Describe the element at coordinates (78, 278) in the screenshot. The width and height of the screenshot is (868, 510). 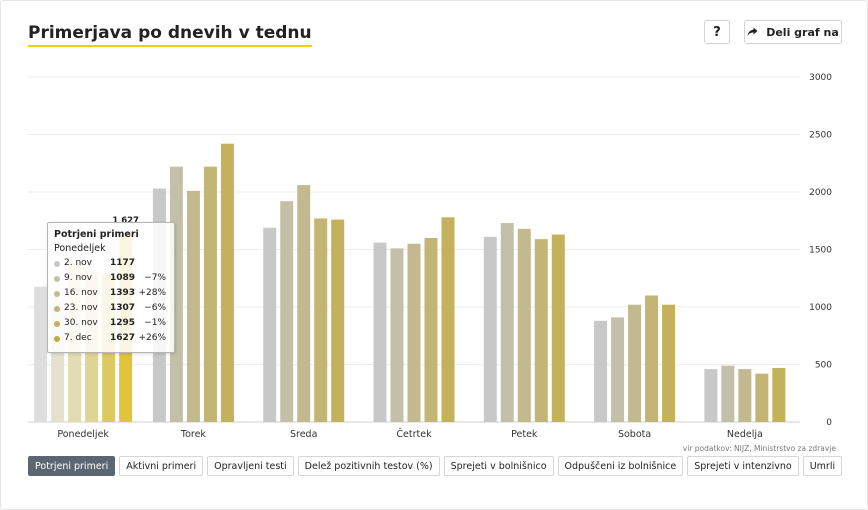
I see `tooltip-date: 9. nov` at that location.